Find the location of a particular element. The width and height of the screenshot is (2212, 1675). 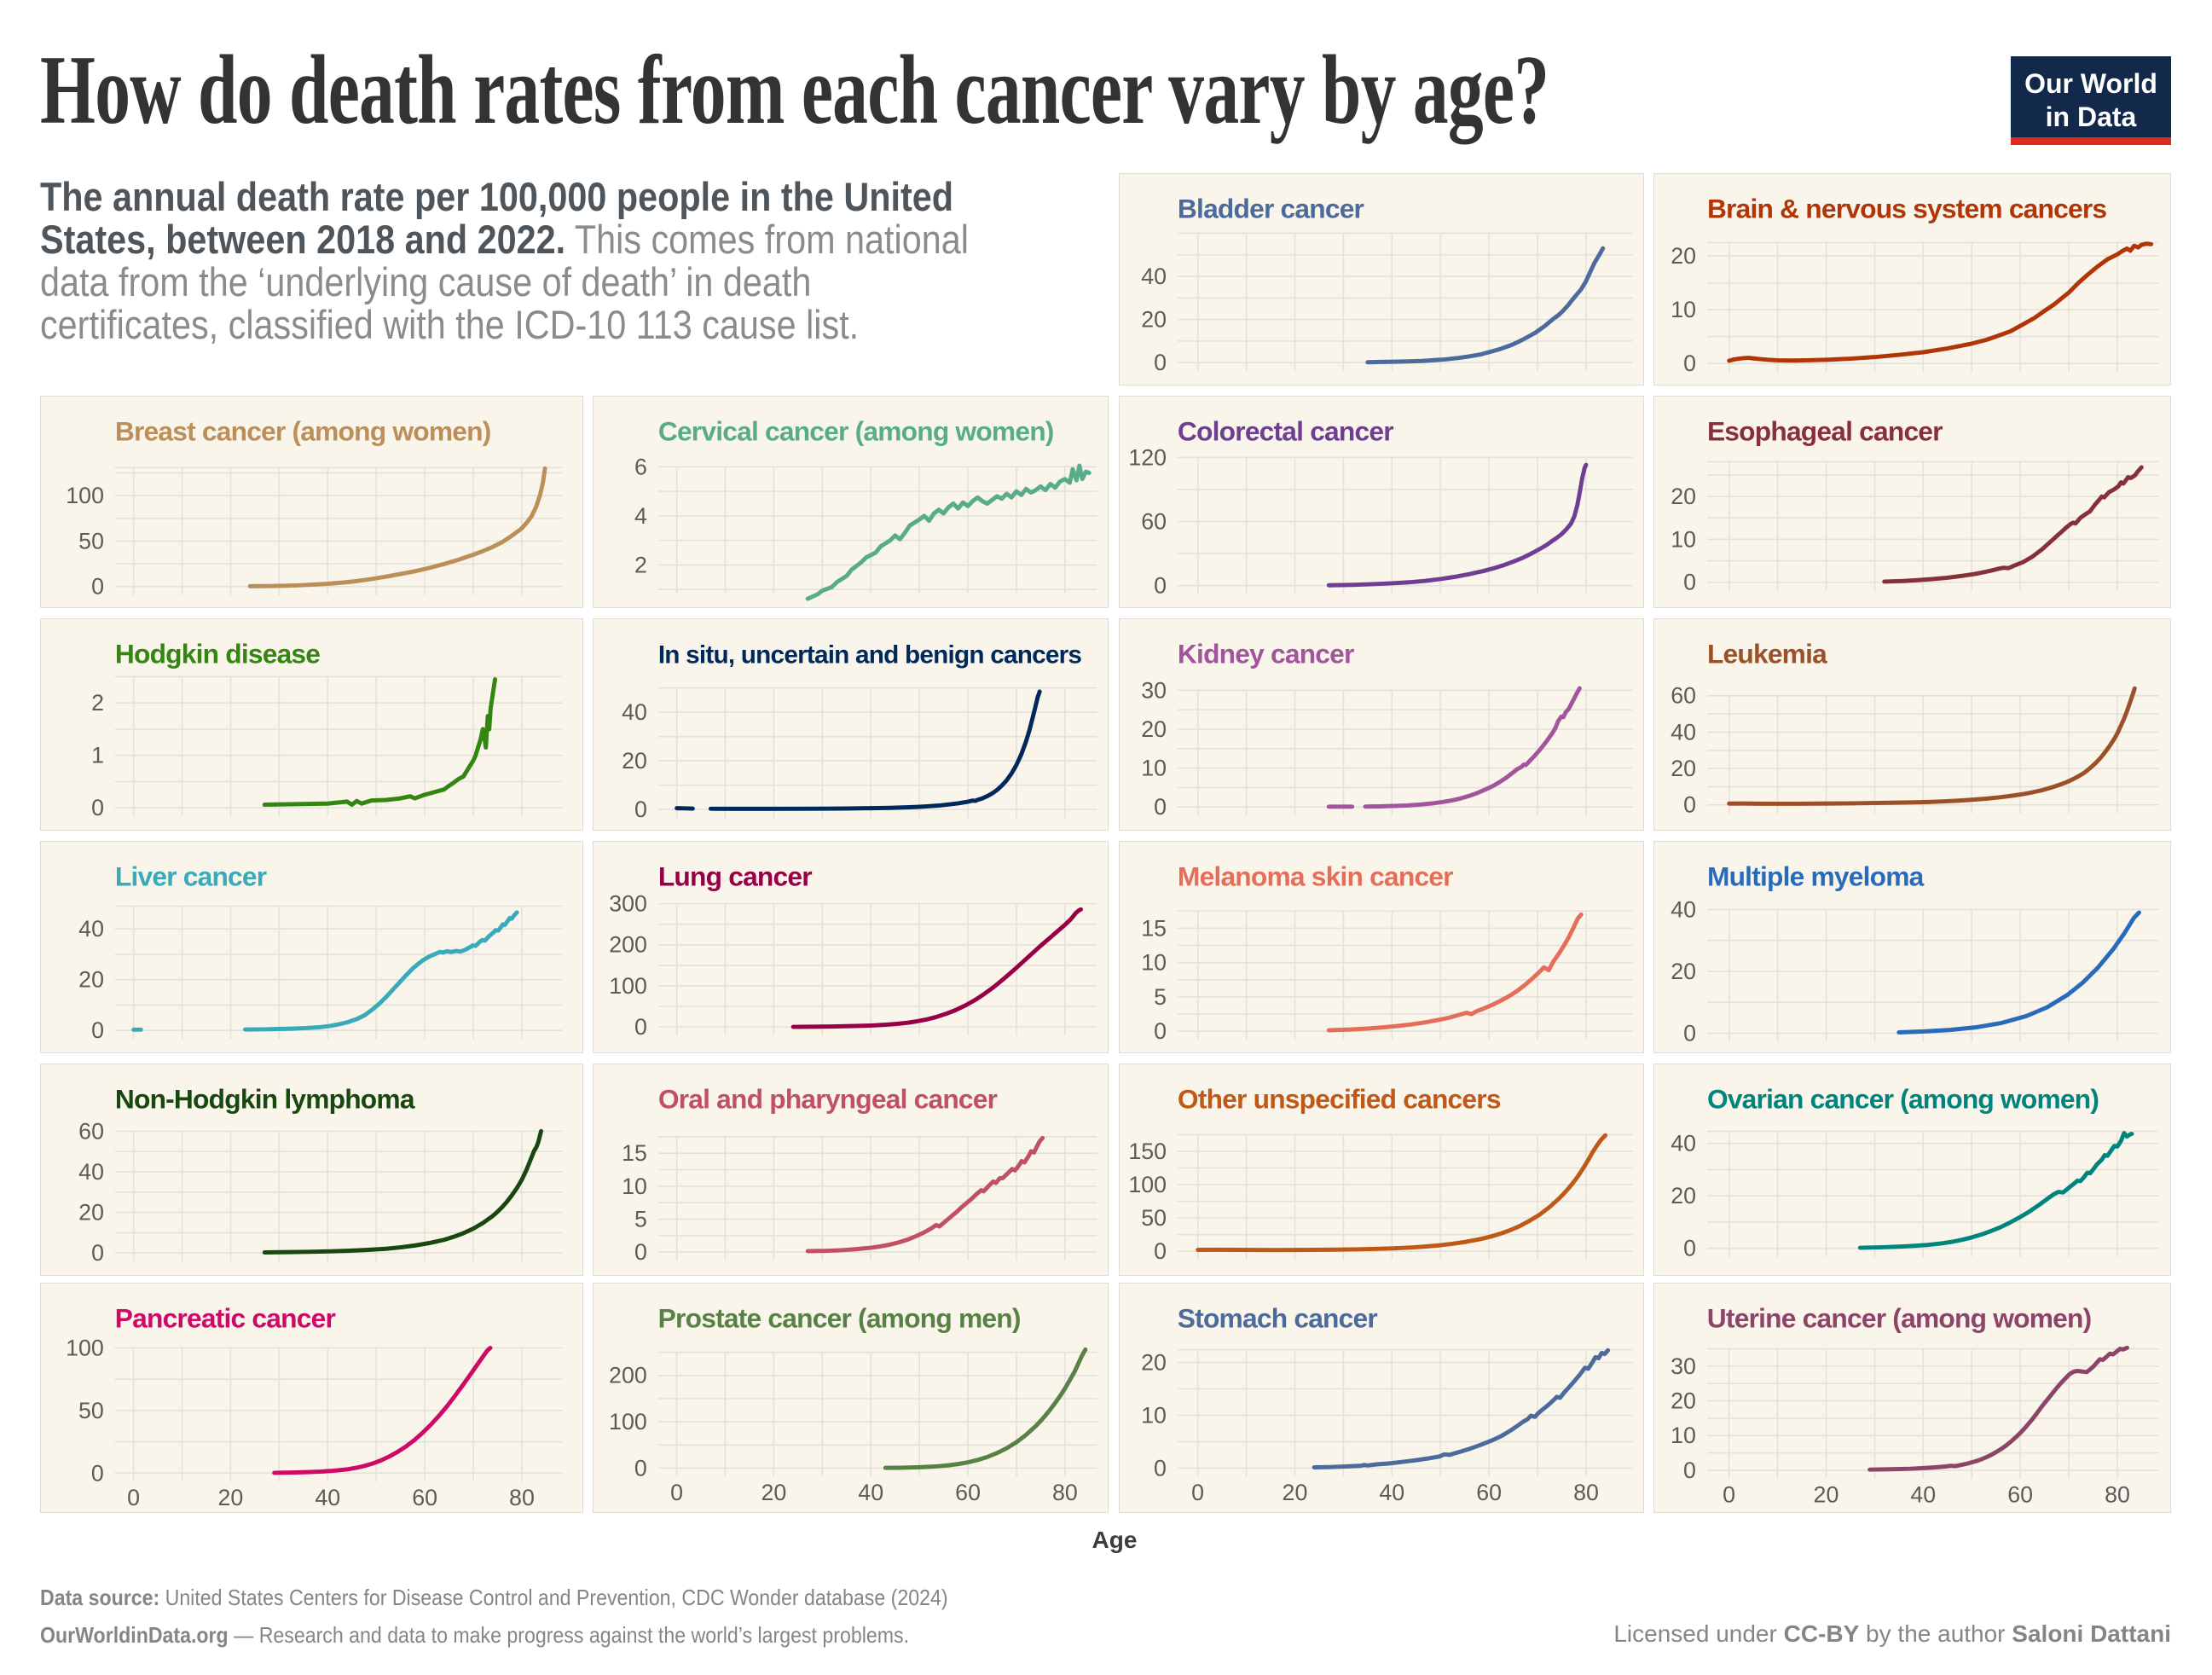

svg-text: 150 is located at coordinates (1148, 1151).